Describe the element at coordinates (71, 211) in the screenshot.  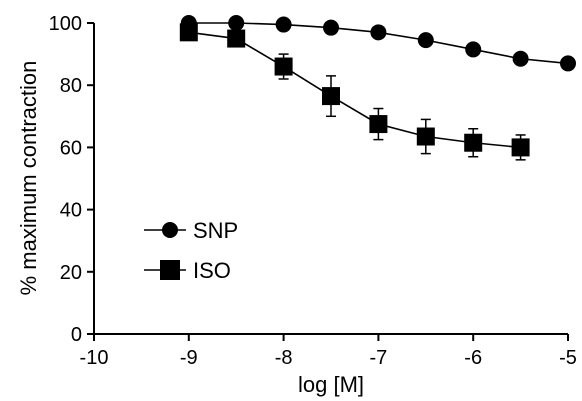
I see `y-tick-label: 40` at that location.